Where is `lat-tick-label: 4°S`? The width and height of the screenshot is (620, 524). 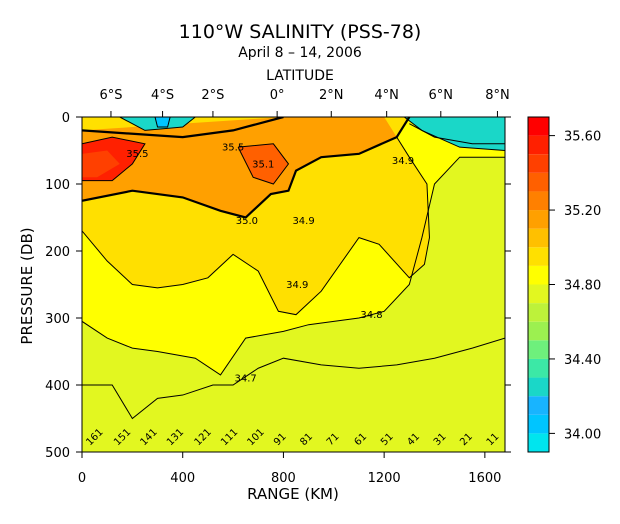 lat-tick-label: 4°S is located at coordinates (162, 95).